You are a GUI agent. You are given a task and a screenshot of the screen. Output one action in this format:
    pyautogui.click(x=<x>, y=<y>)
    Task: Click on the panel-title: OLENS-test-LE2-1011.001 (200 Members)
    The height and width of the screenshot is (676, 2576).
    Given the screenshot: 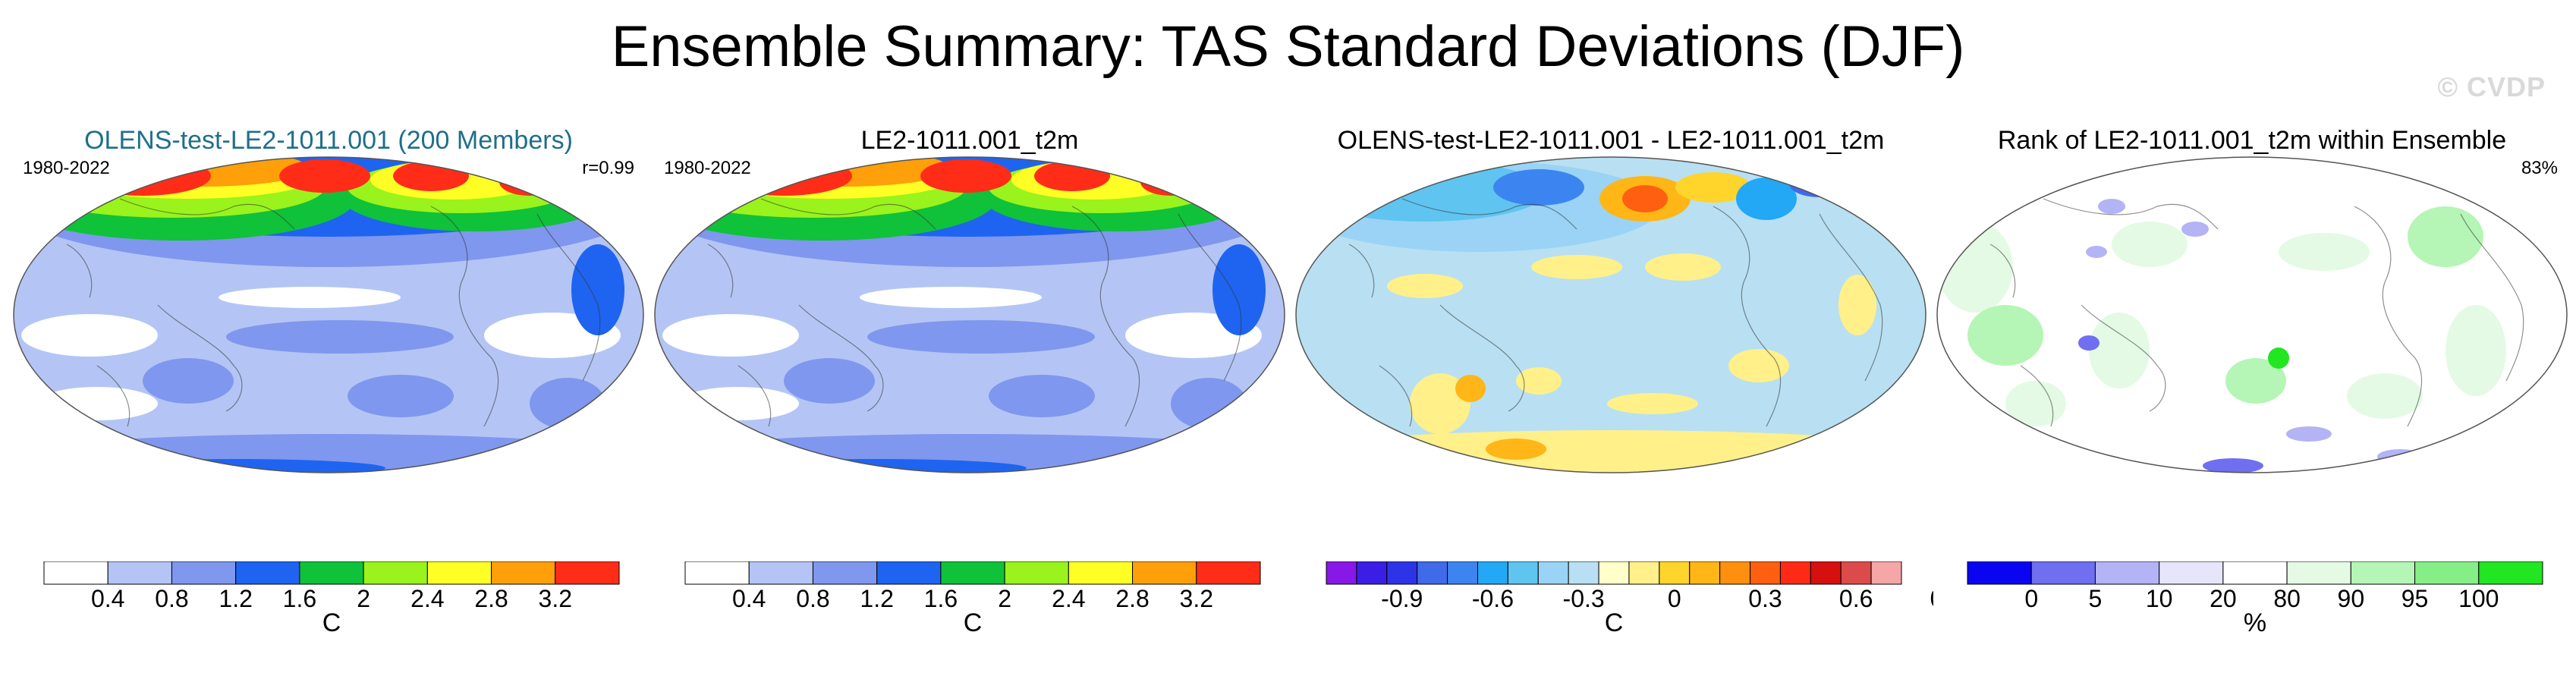 What is the action you would take?
    pyautogui.click(x=328, y=140)
    